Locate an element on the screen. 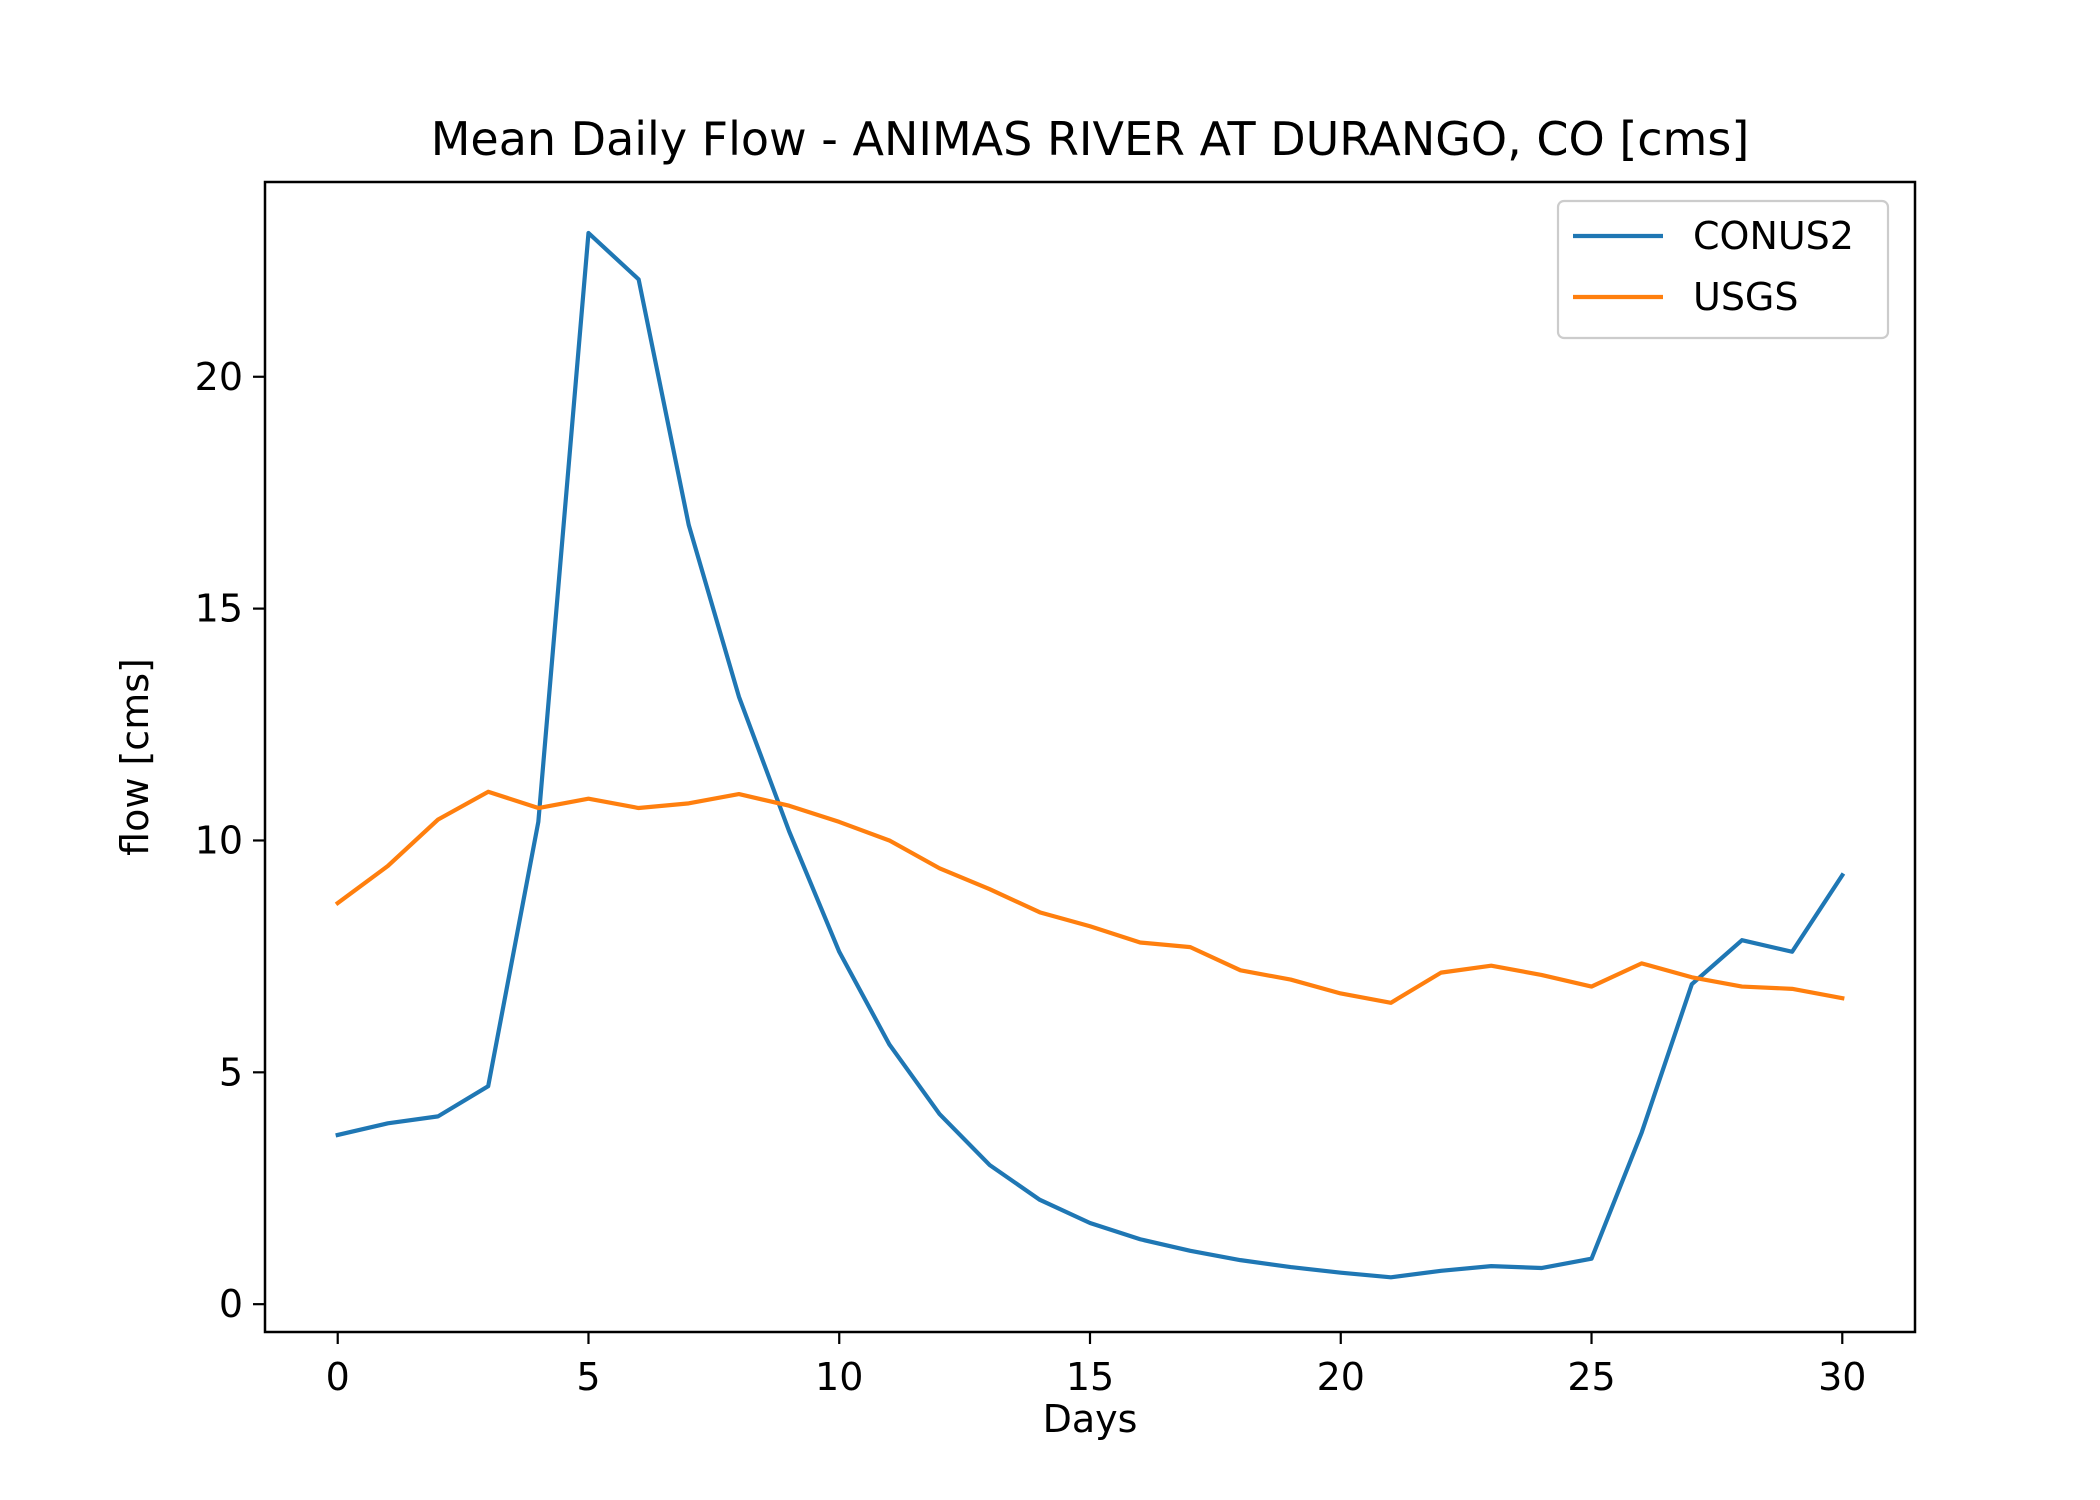 The image size is (2100, 1500). y-tick-label: 20 is located at coordinates (219, 377).